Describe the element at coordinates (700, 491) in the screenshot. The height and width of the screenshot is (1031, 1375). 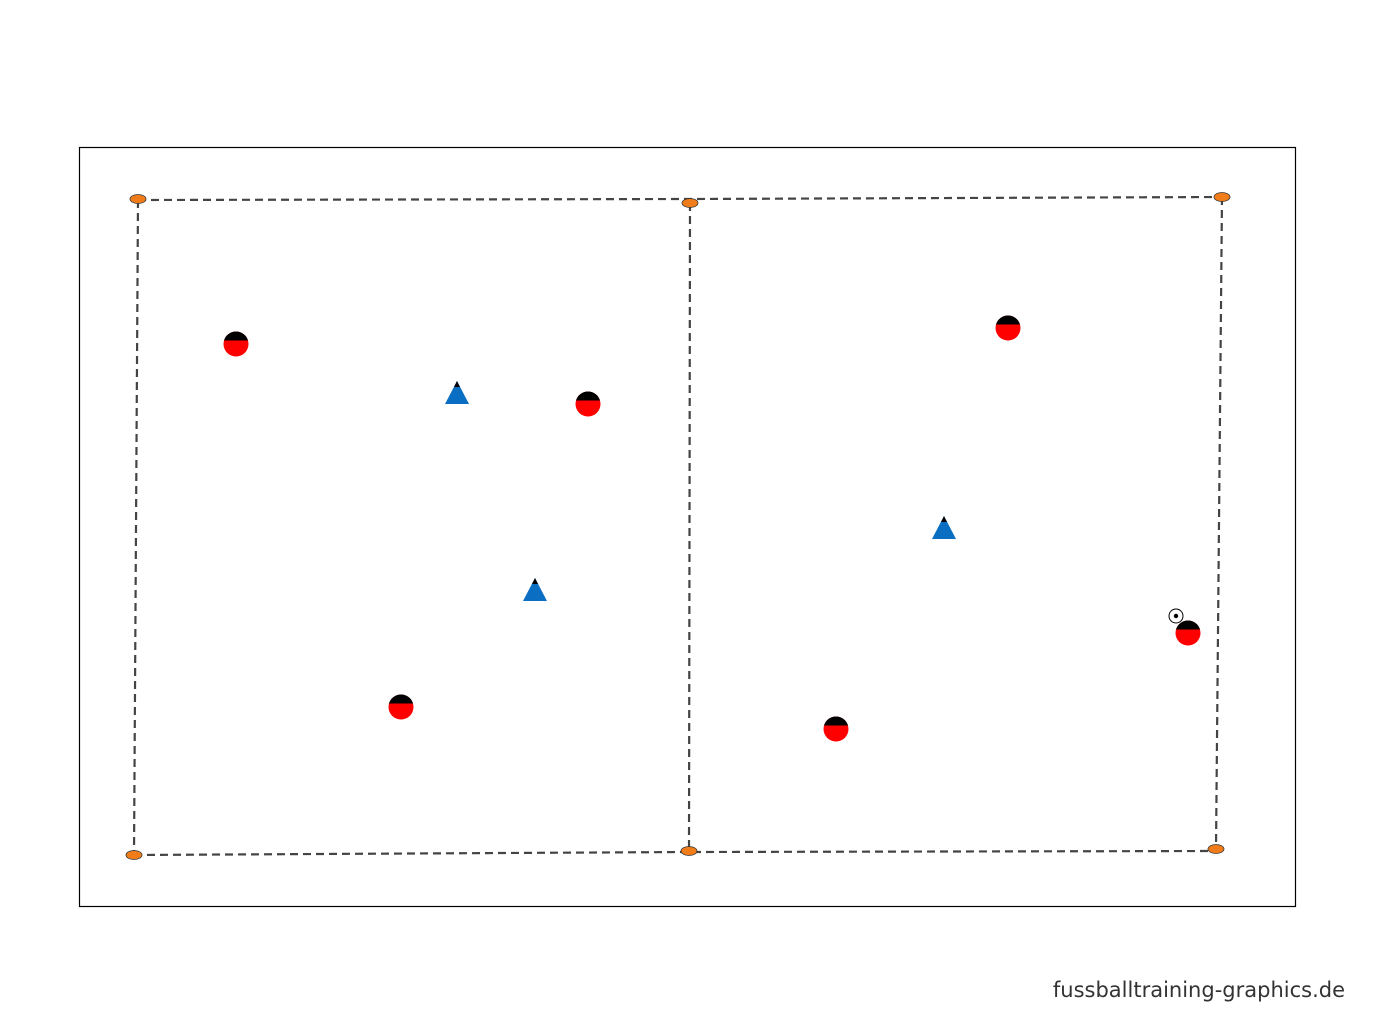
I see `players-blue` at that location.